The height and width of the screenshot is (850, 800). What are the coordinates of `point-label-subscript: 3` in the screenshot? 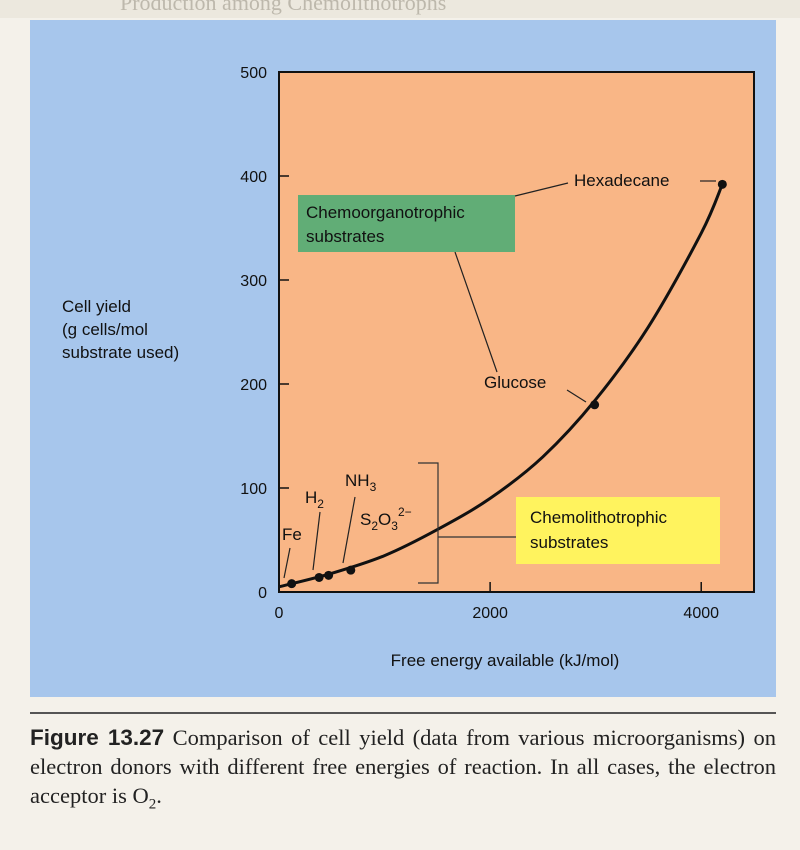 It's located at (373, 487).